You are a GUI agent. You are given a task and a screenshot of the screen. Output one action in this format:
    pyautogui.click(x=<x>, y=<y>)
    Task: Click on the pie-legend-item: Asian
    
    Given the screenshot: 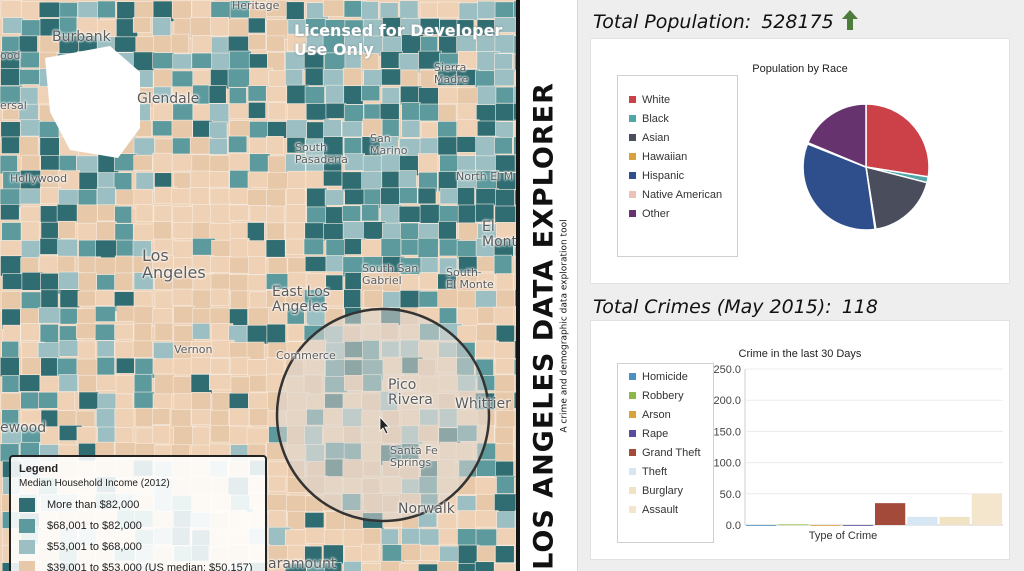 What is the action you would take?
    pyautogui.click(x=677, y=137)
    